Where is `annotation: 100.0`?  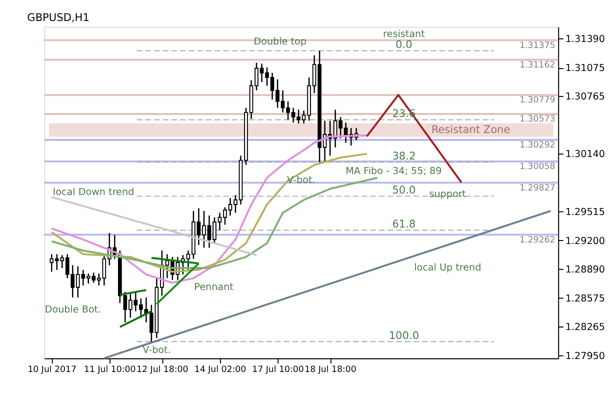 annotation: 100.0 is located at coordinates (404, 336).